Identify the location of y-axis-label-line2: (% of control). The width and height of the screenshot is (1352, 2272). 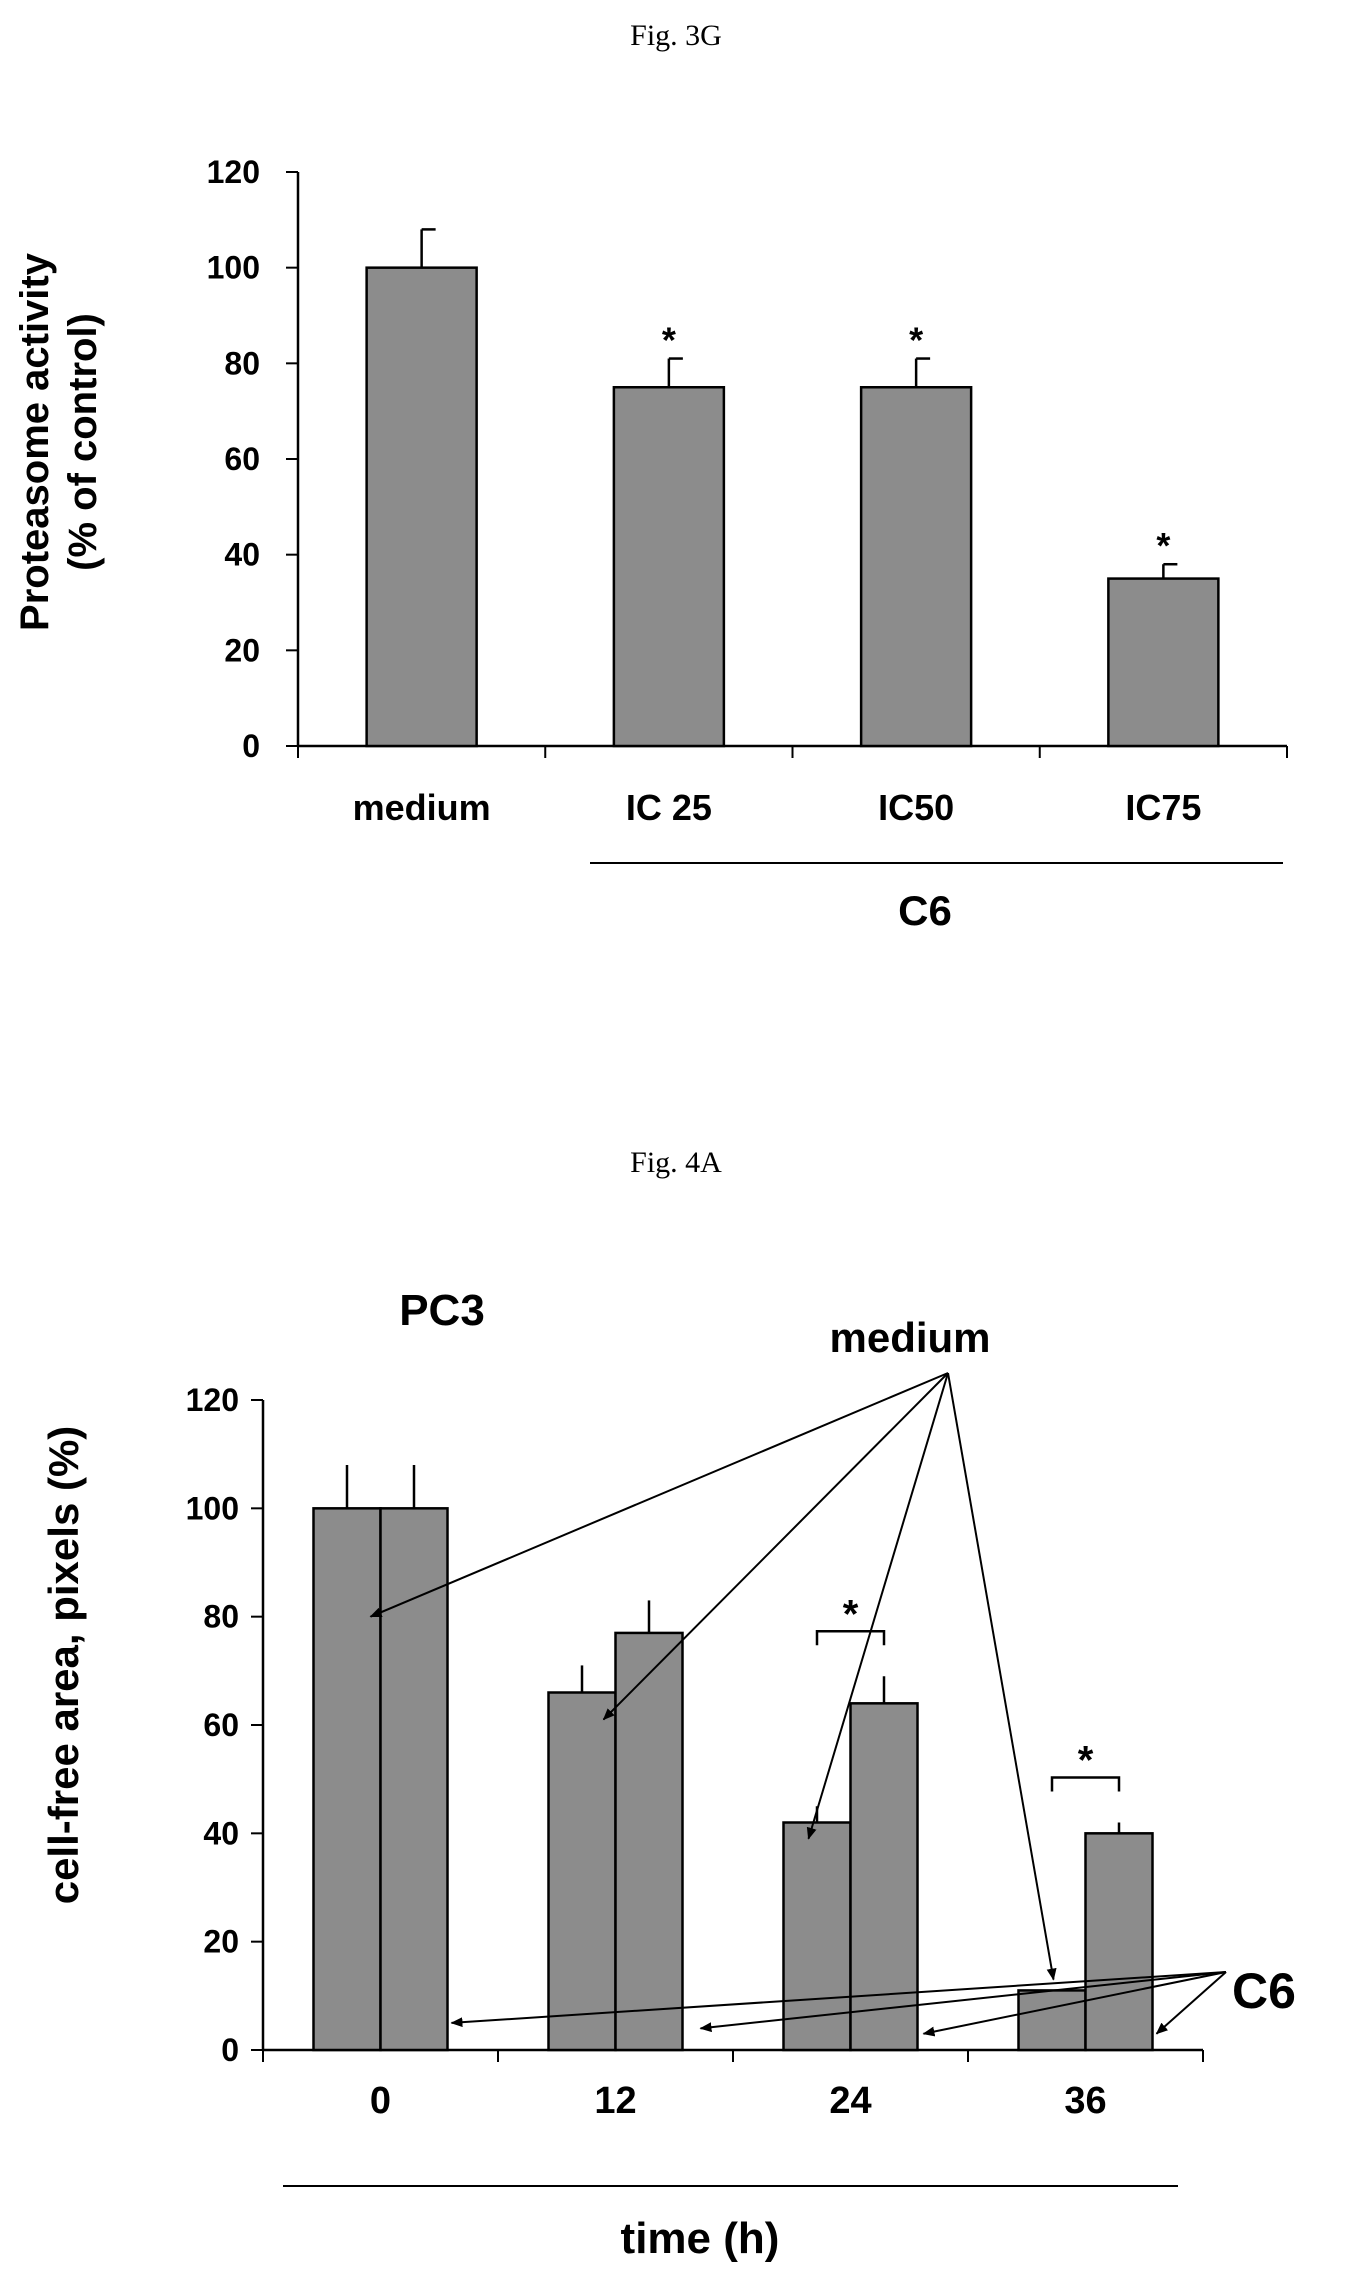
(83, 442).